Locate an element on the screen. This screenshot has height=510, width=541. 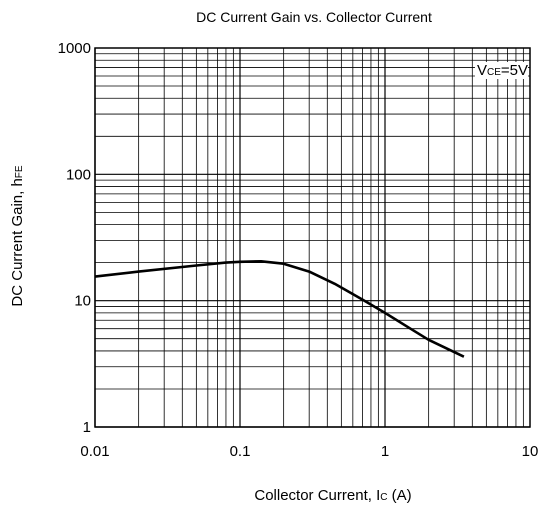
annotation-text: VCE=5V is located at coordinates (502, 70).